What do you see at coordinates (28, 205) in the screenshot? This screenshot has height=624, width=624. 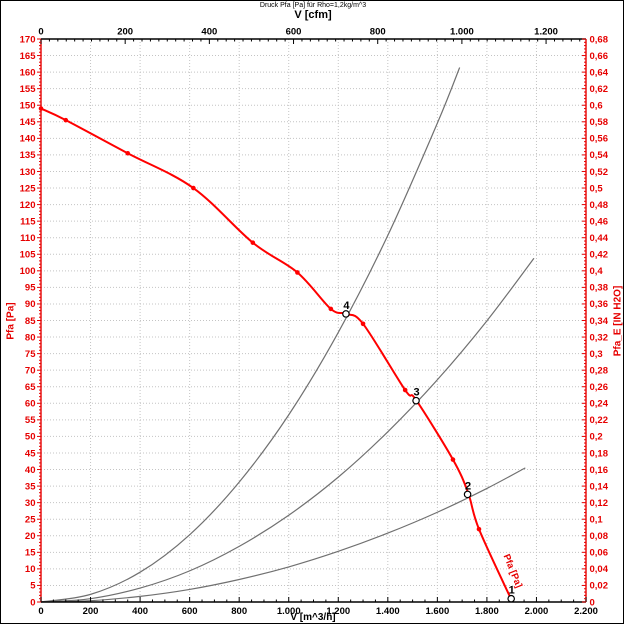 I see `svg-text: 120` at bounding box center [28, 205].